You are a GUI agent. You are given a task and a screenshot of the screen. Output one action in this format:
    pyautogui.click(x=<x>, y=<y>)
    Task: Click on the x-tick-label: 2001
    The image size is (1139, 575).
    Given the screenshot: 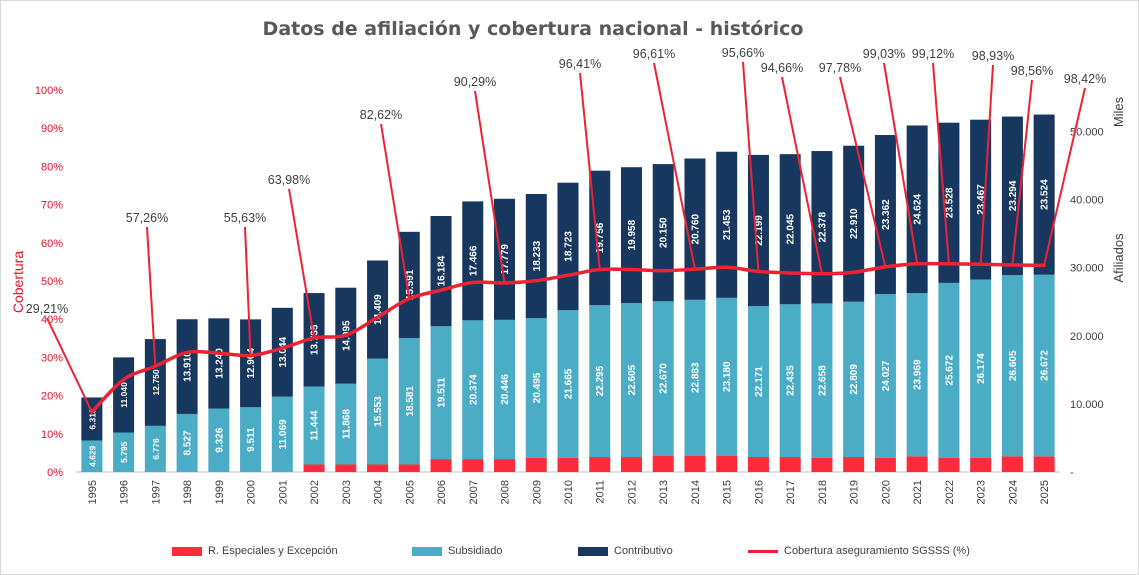 What is the action you would take?
    pyautogui.click(x=283, y=492)
    